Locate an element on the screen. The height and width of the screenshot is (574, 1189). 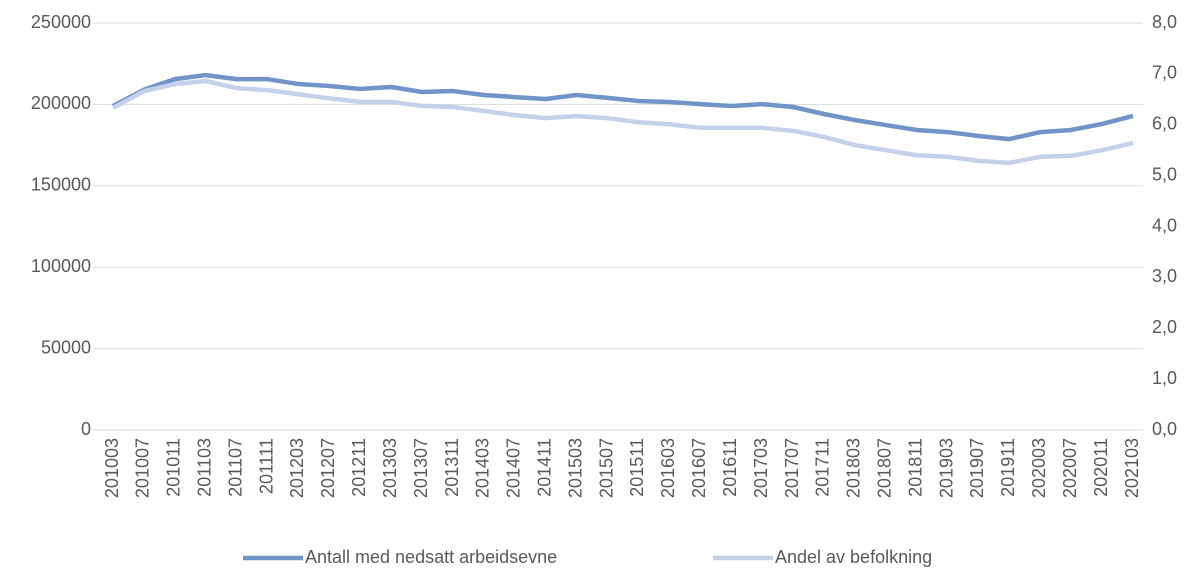
y-tick-label: 0 is located at coordinates (86, 429).